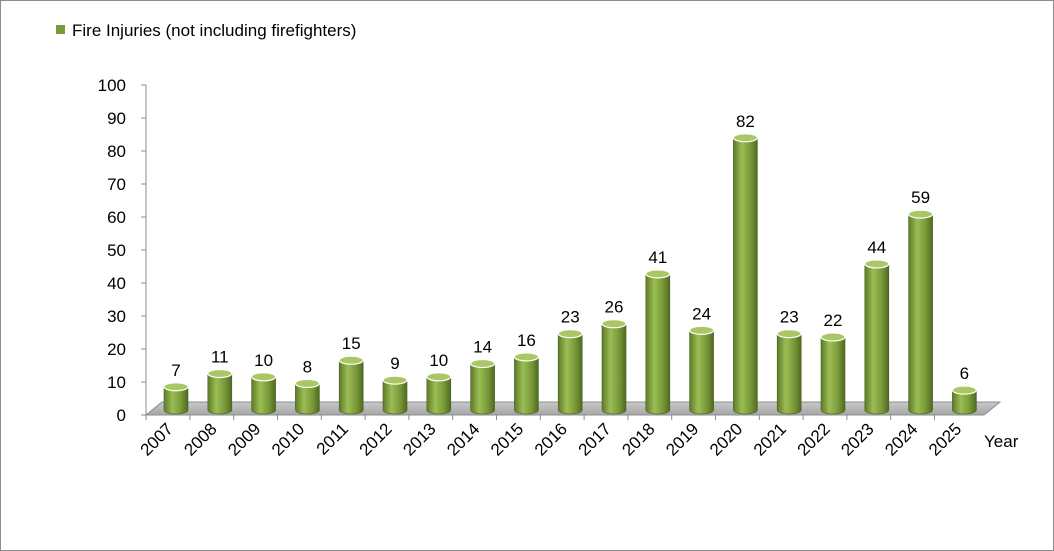 This screenshot has height=551, width=1054. I want to click on data-label: 44, so click(876, 247).